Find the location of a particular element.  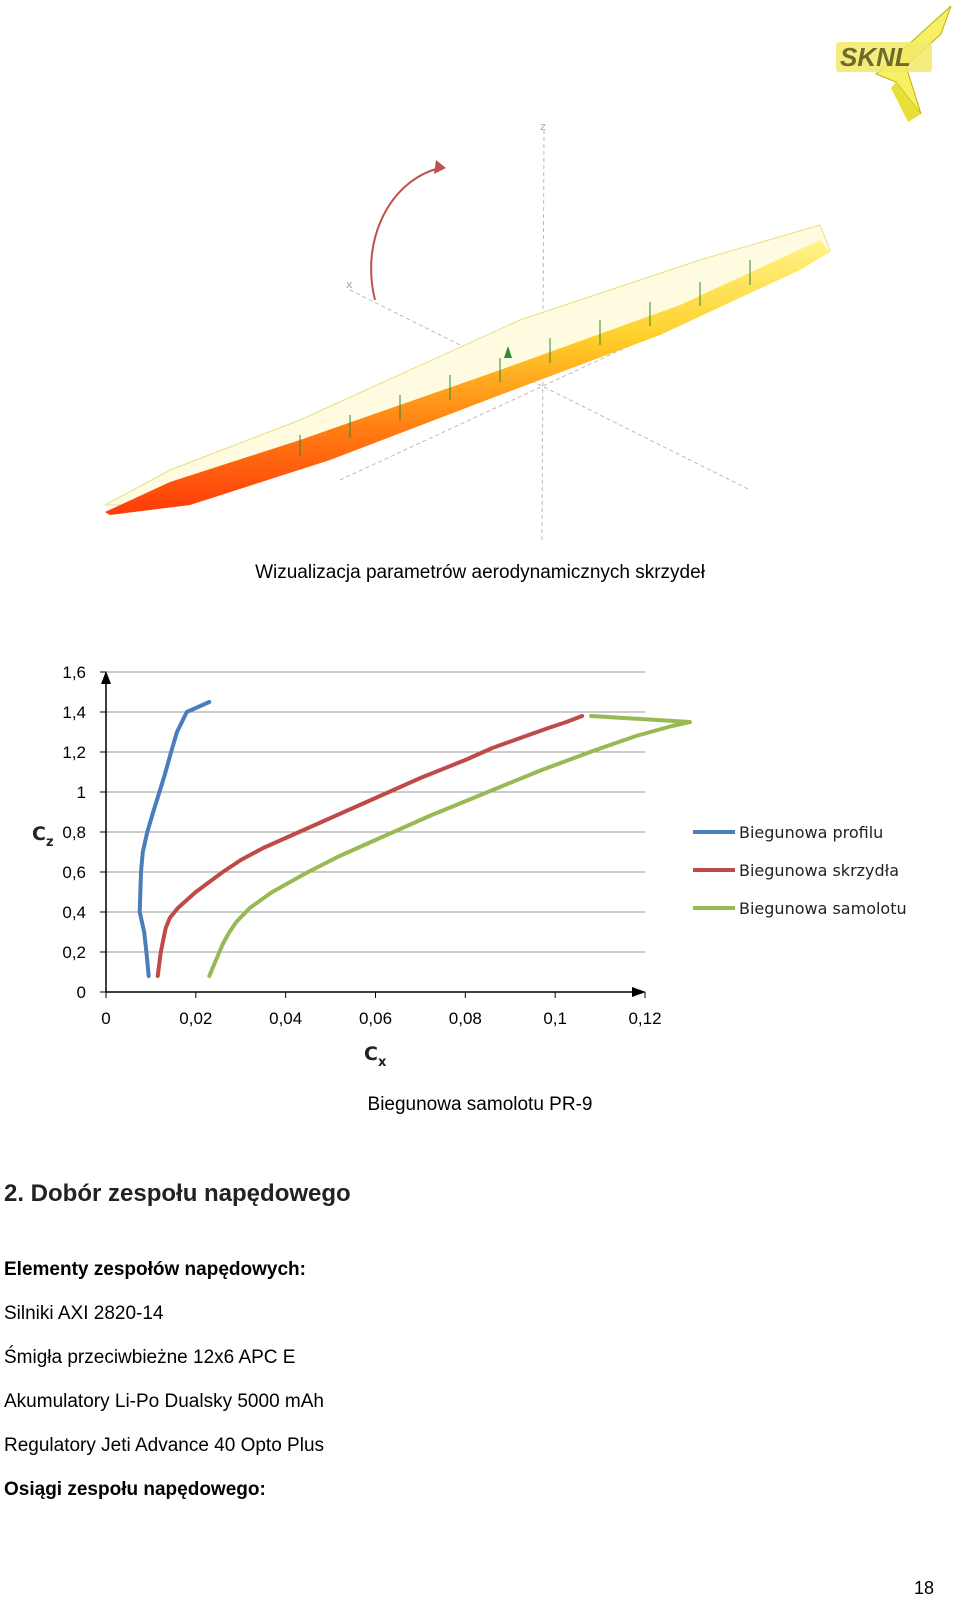

x-tick-label: 0,08 is located at coordinates (465, 1018).